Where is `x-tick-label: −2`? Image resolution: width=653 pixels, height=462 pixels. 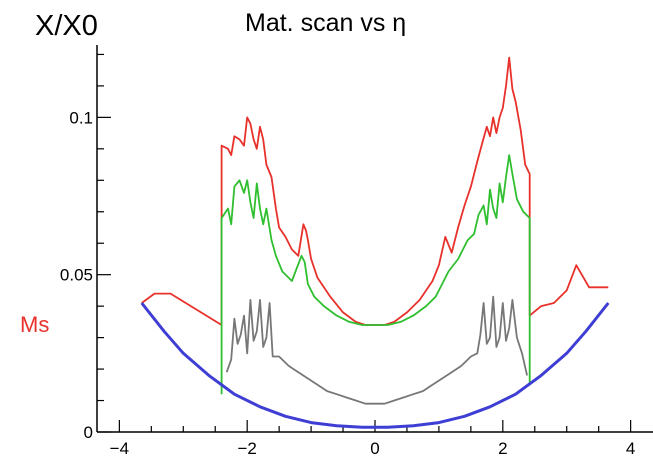
x-tick-label: −2 is located at coordinates (246, 448).